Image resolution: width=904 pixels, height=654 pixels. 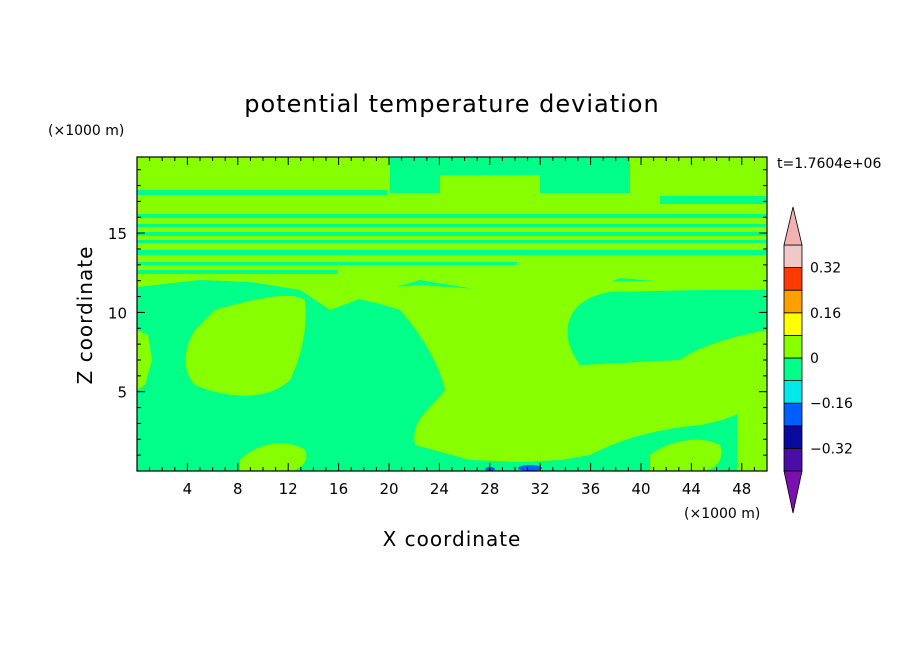 What do you see at coordinates (825, 314) in the screenshot?
I see `colorbar-tick-label: 0.16` at bounding box center [825, 314].